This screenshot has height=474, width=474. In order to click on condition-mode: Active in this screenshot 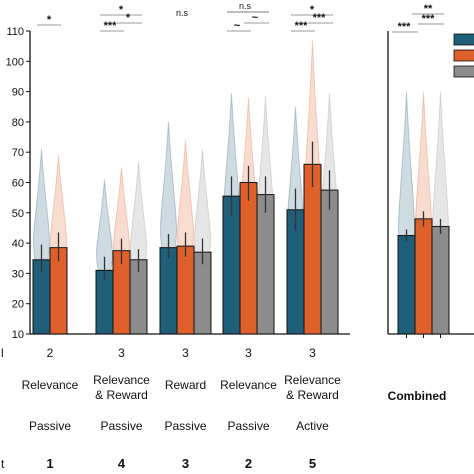, I will do `click(312, 426)`.